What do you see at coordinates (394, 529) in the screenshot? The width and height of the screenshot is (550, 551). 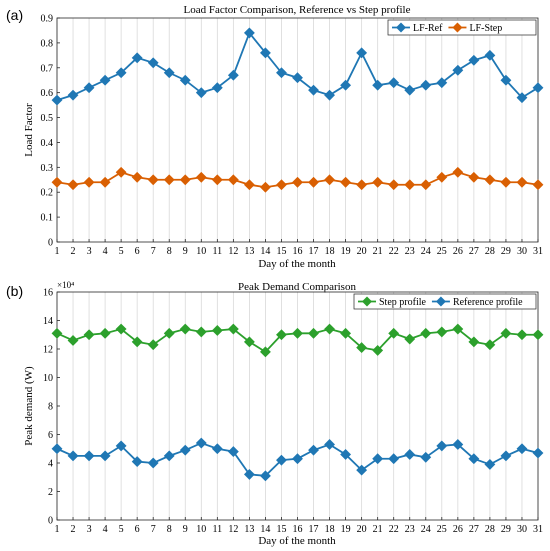 I see `x-tick-label: 22` at bounding box center [394, 529].